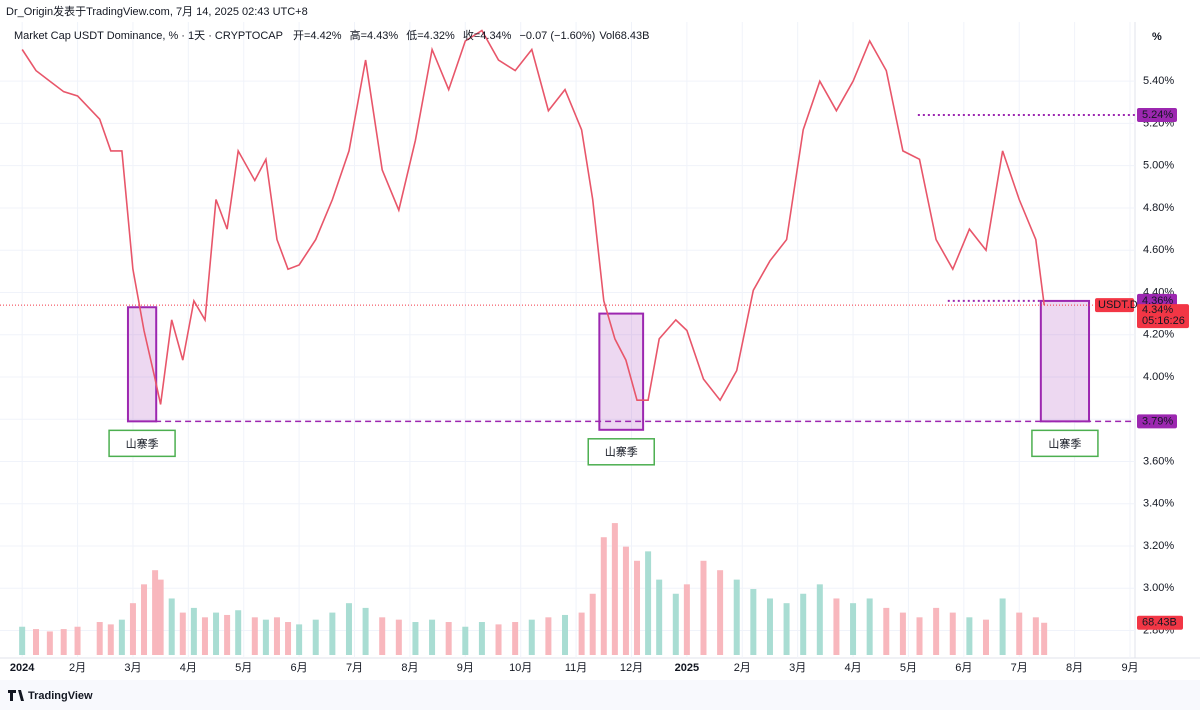 The width and height of the screenshot is (1200, 710). What do you see at coordinates (468, 35) in the screenshot?
I see `ohlc-name: 收` at bounding box center [468, 35].